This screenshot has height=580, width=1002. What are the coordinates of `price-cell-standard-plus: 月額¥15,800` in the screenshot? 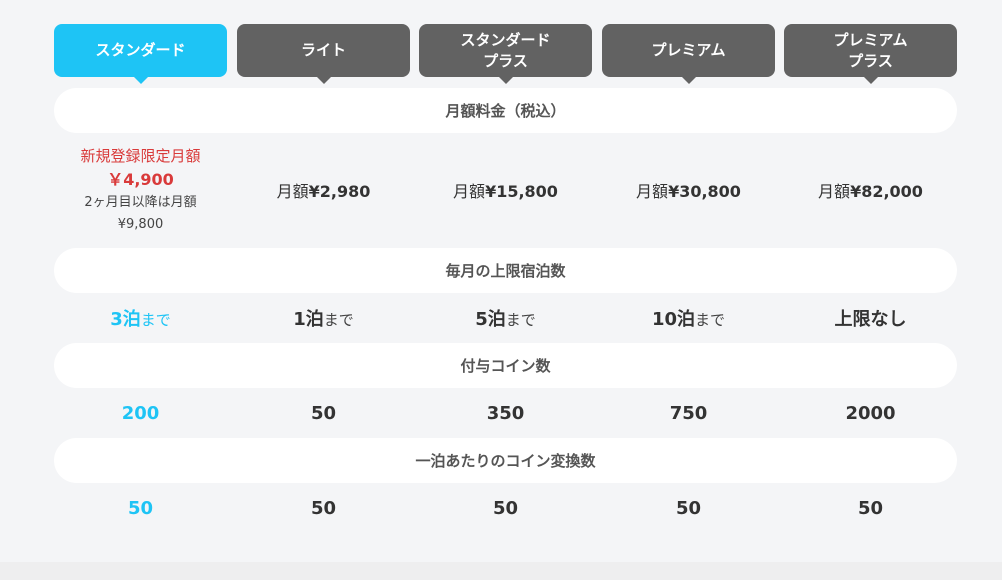 It's located at (505, 190).